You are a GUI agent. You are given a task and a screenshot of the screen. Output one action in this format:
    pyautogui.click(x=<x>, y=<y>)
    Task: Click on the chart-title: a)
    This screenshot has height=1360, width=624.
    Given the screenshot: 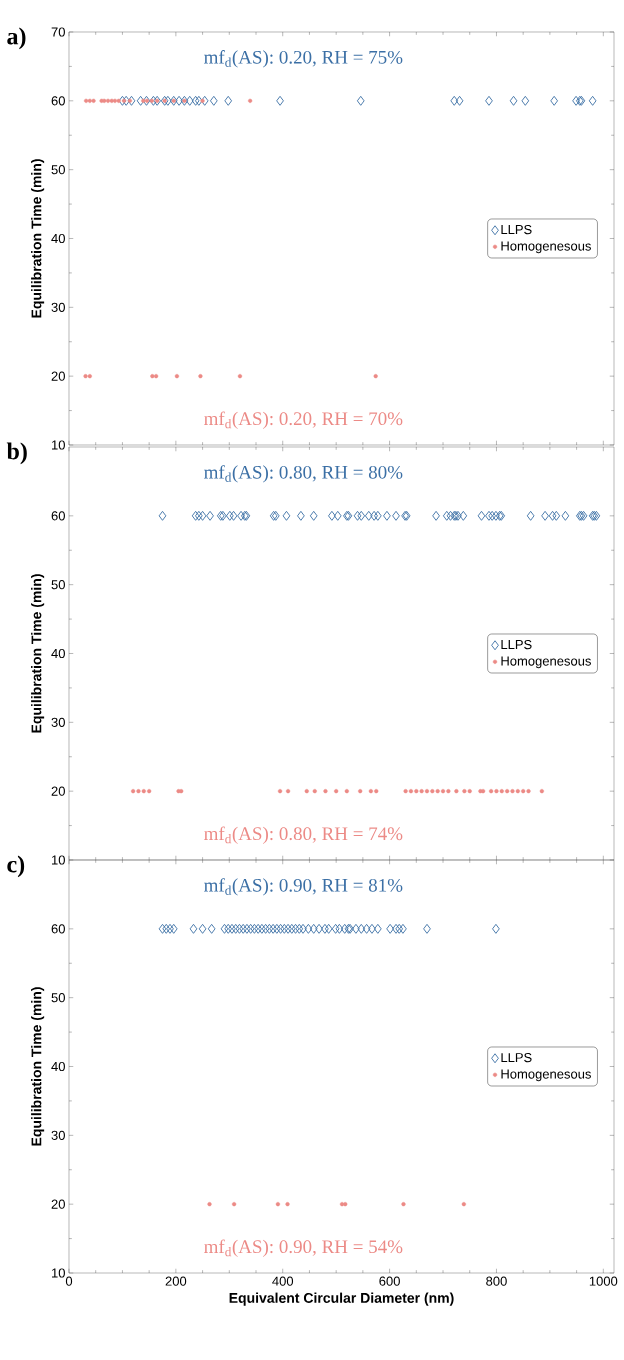 What is the action you would take?
    pyautogui.click(x=16, y=38)
    